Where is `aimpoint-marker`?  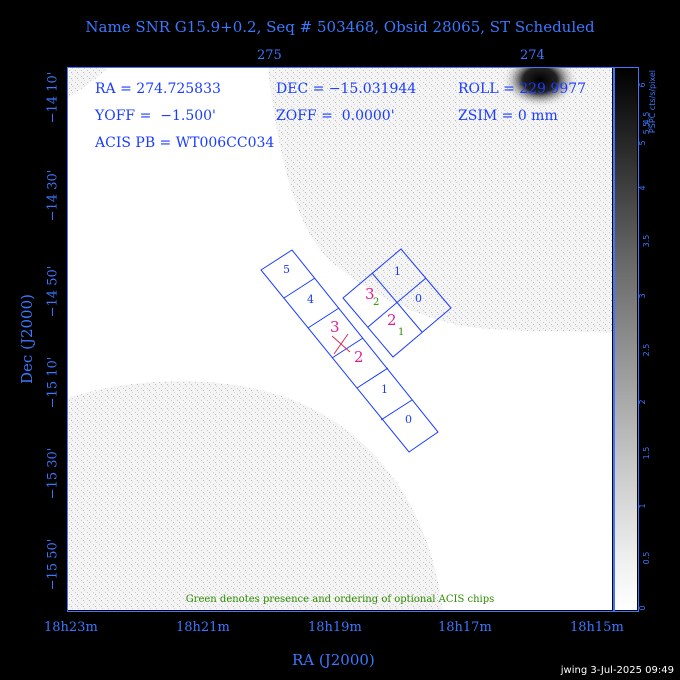
aimpoint-marker is located at coordinates (341, 344).